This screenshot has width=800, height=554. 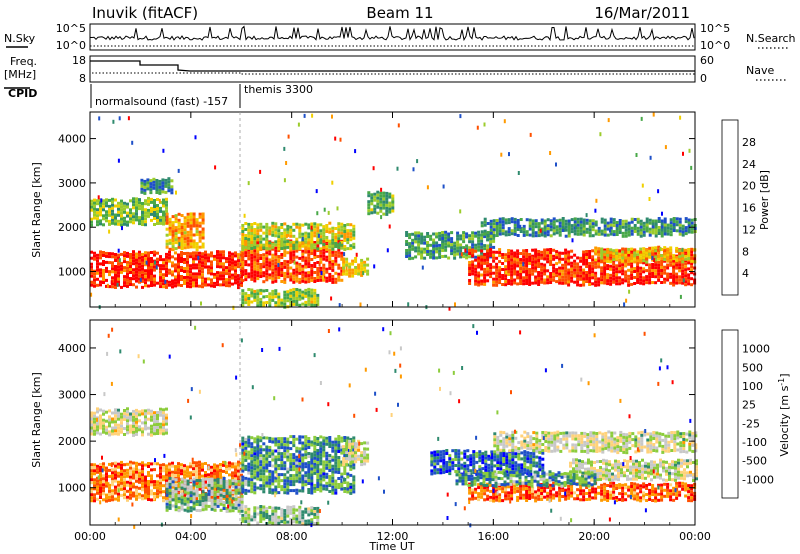 I want to click on nsearch-tick-top: 10^5, so click(x=715, y=28).